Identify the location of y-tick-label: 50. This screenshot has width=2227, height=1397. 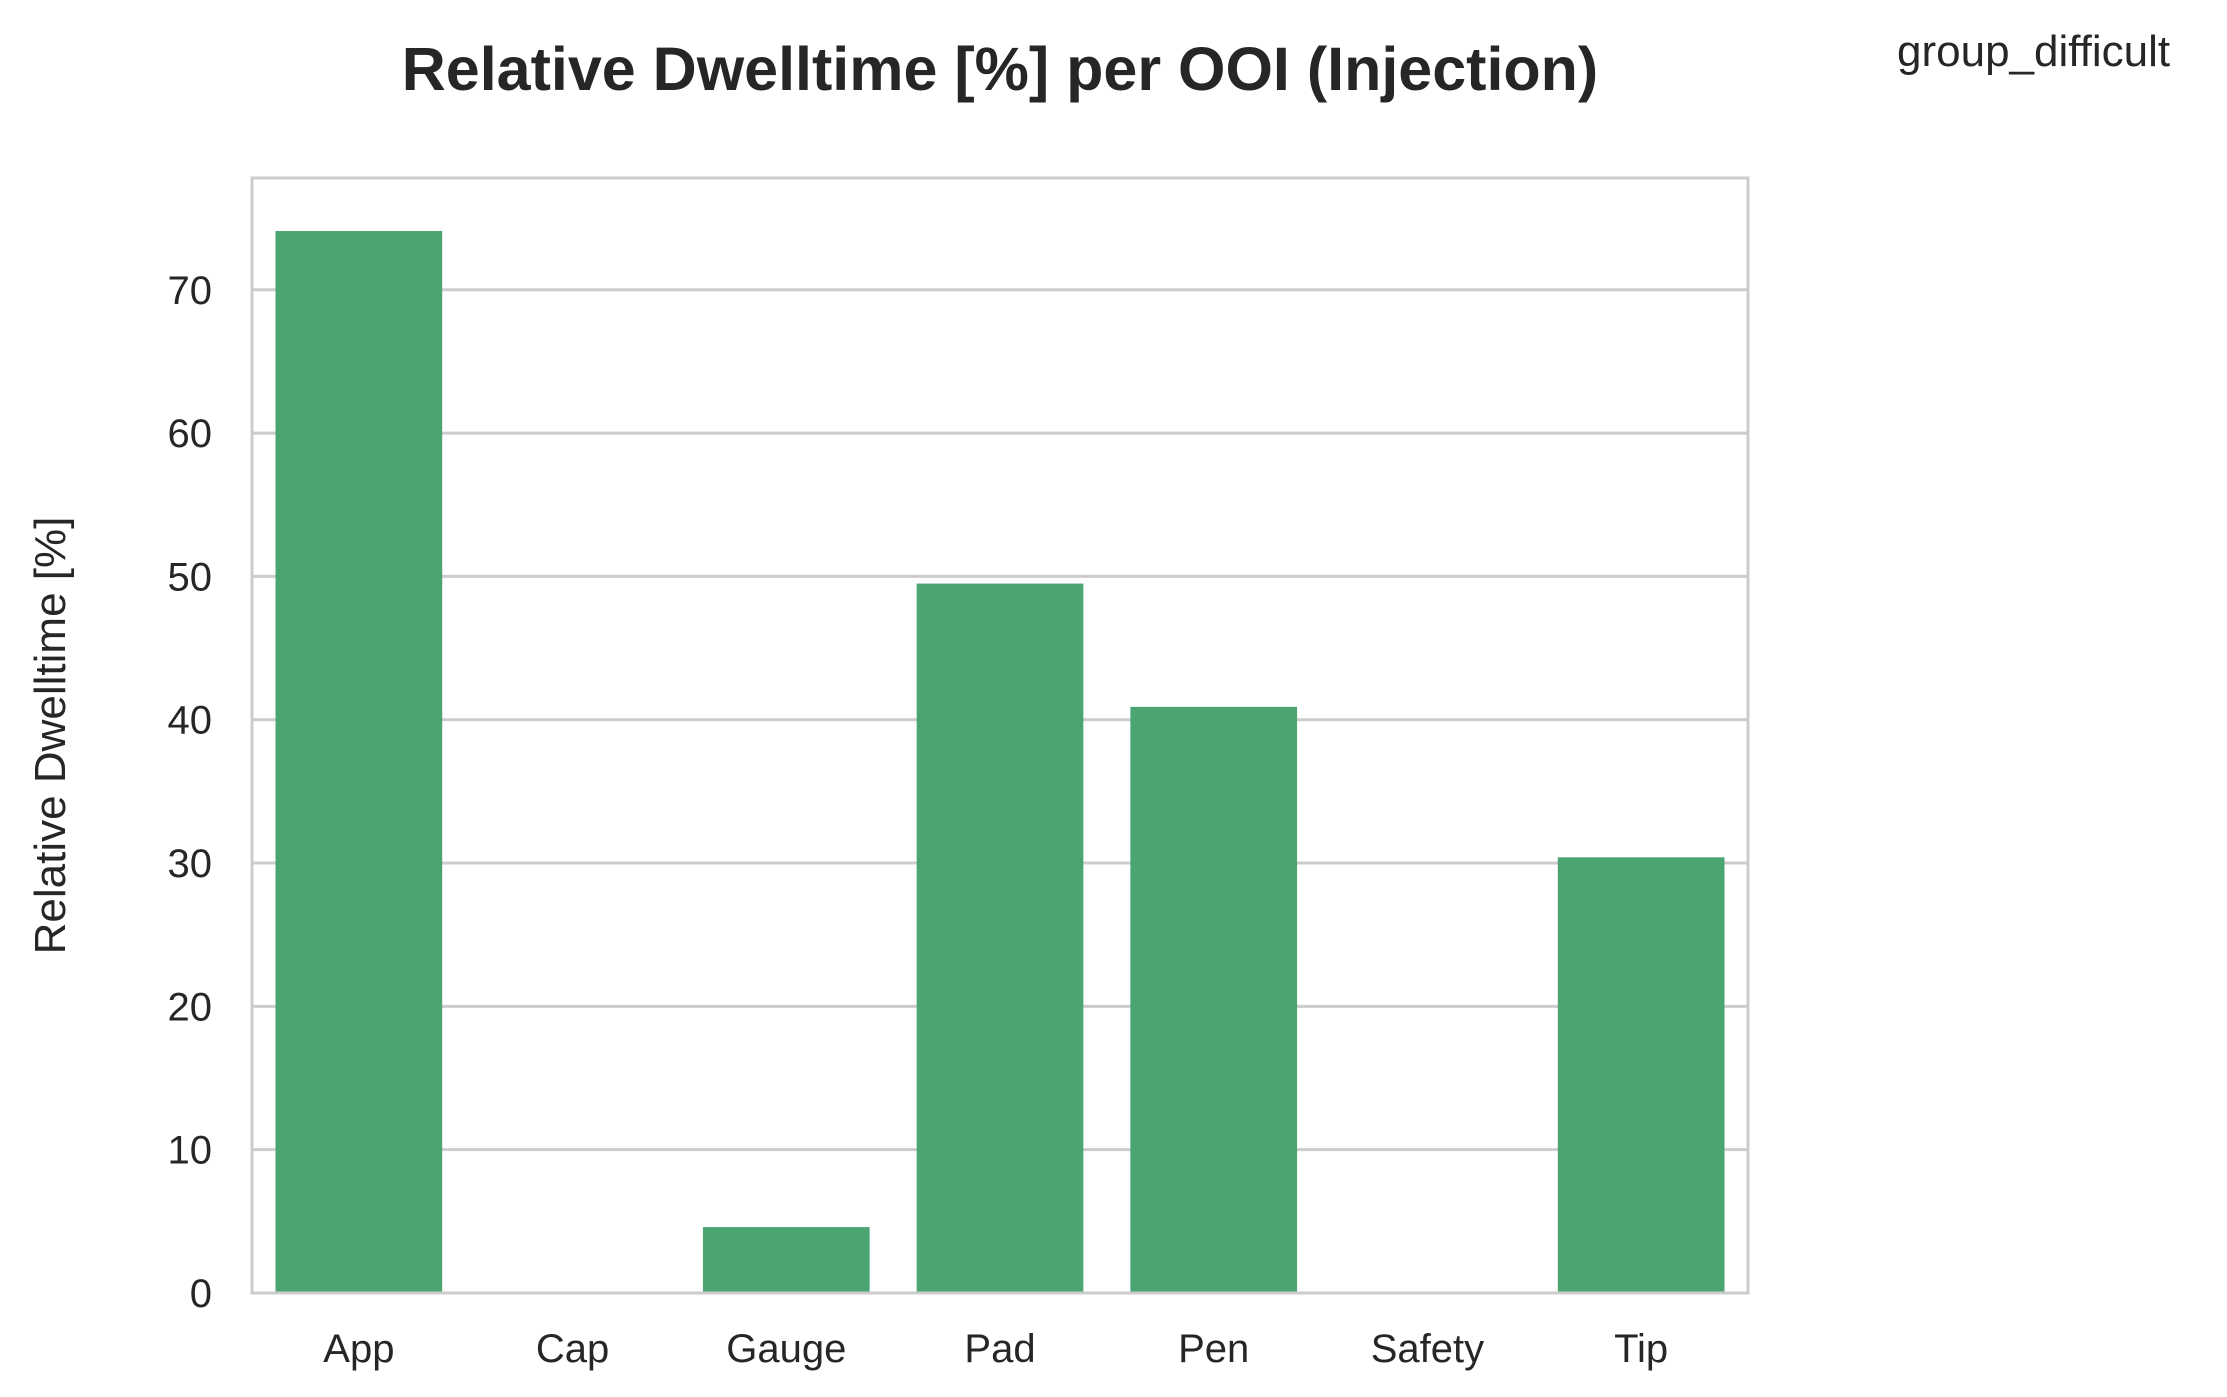
(190, 577).